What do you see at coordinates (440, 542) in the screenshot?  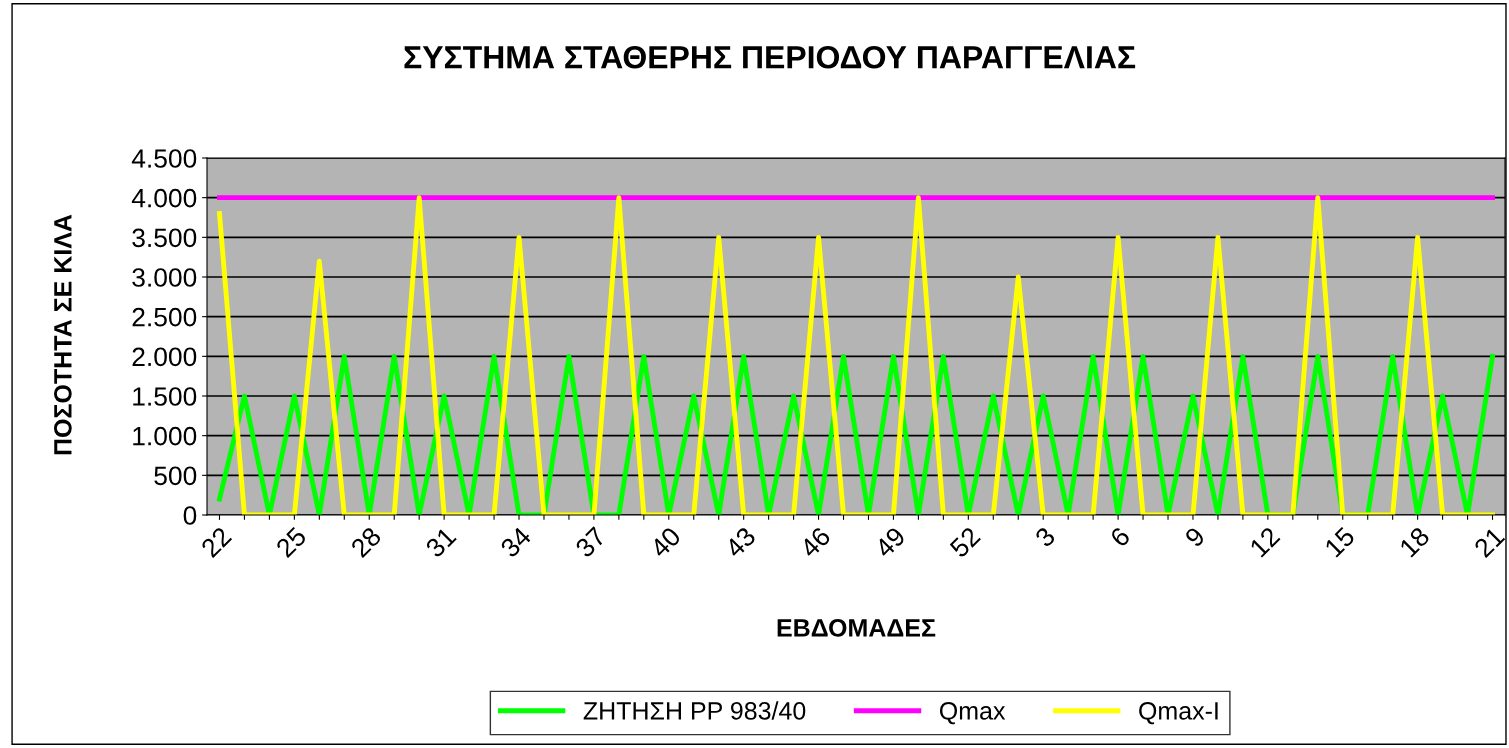 I see `x-tick-label: 31` at bounding box center [440, 542].